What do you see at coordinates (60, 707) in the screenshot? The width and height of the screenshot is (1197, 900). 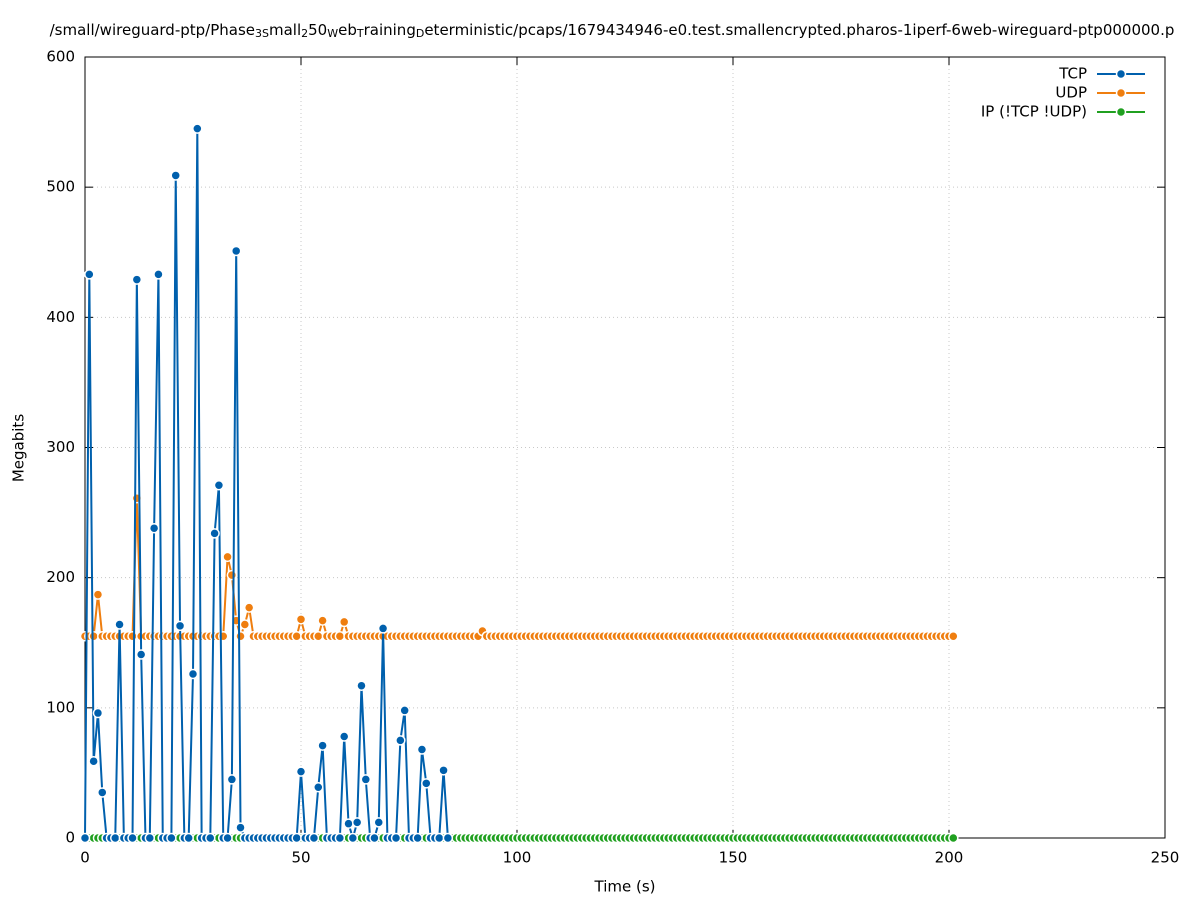 I see `y-tick-label: 100` at bounding box center [60, 707].